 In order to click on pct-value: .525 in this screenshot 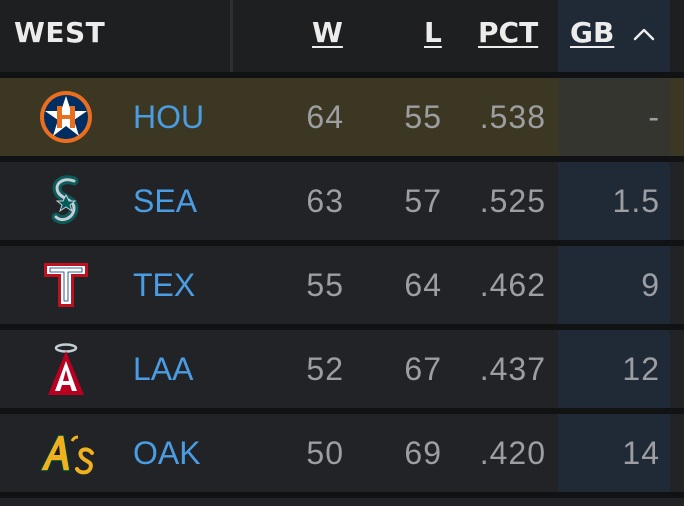, I will do `click(512, 201)`.